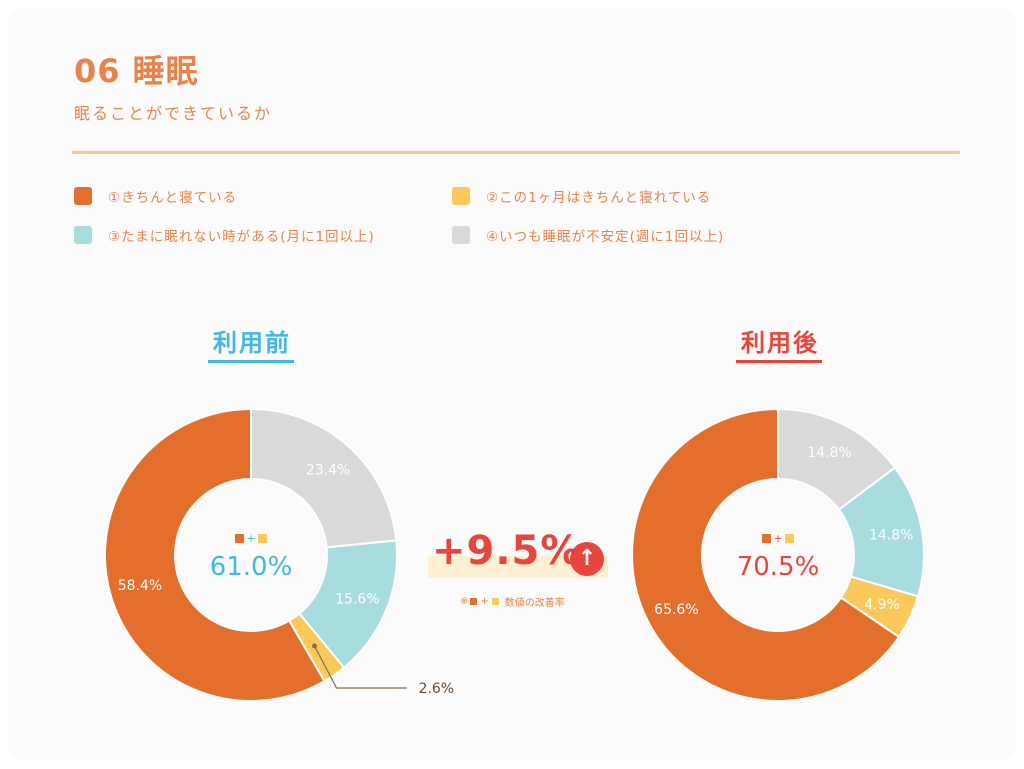 This screenshot has width=1024, height=769. Describe the element at coordinates (780, 343) in the screenshot. I see `after-label: 利用後` at that location.